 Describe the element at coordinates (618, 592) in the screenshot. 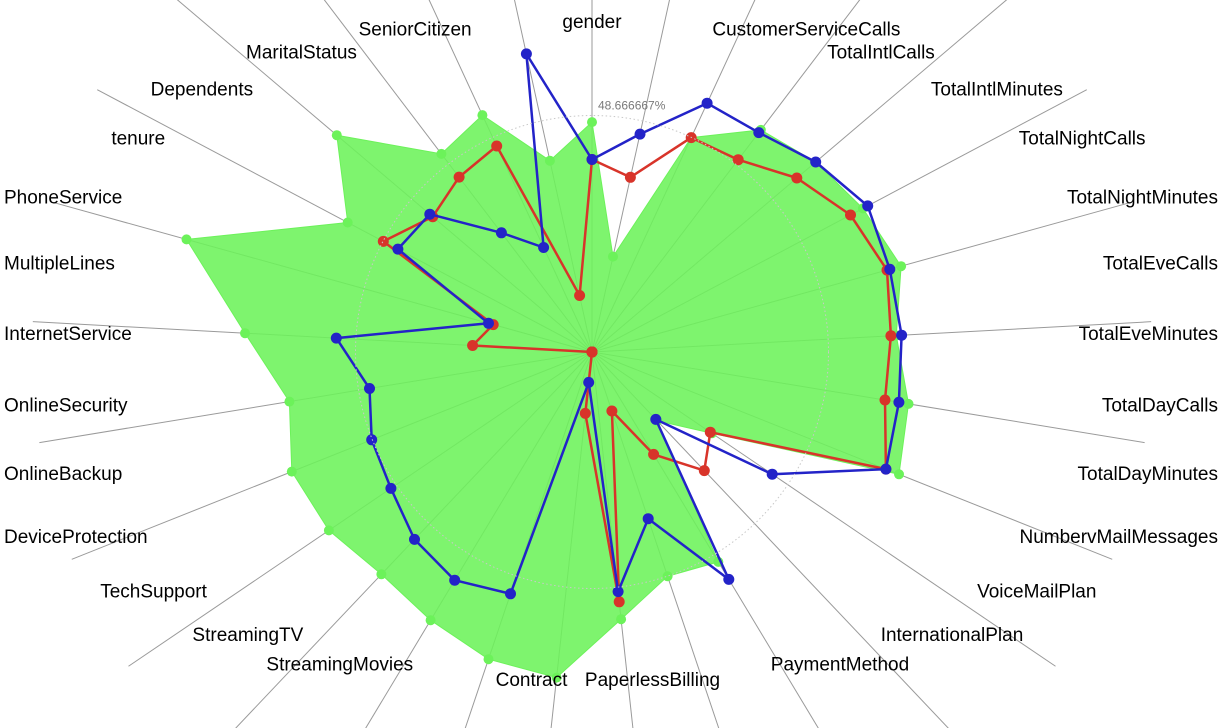

I see `series-2-point-PaperlessBilling` at that location.